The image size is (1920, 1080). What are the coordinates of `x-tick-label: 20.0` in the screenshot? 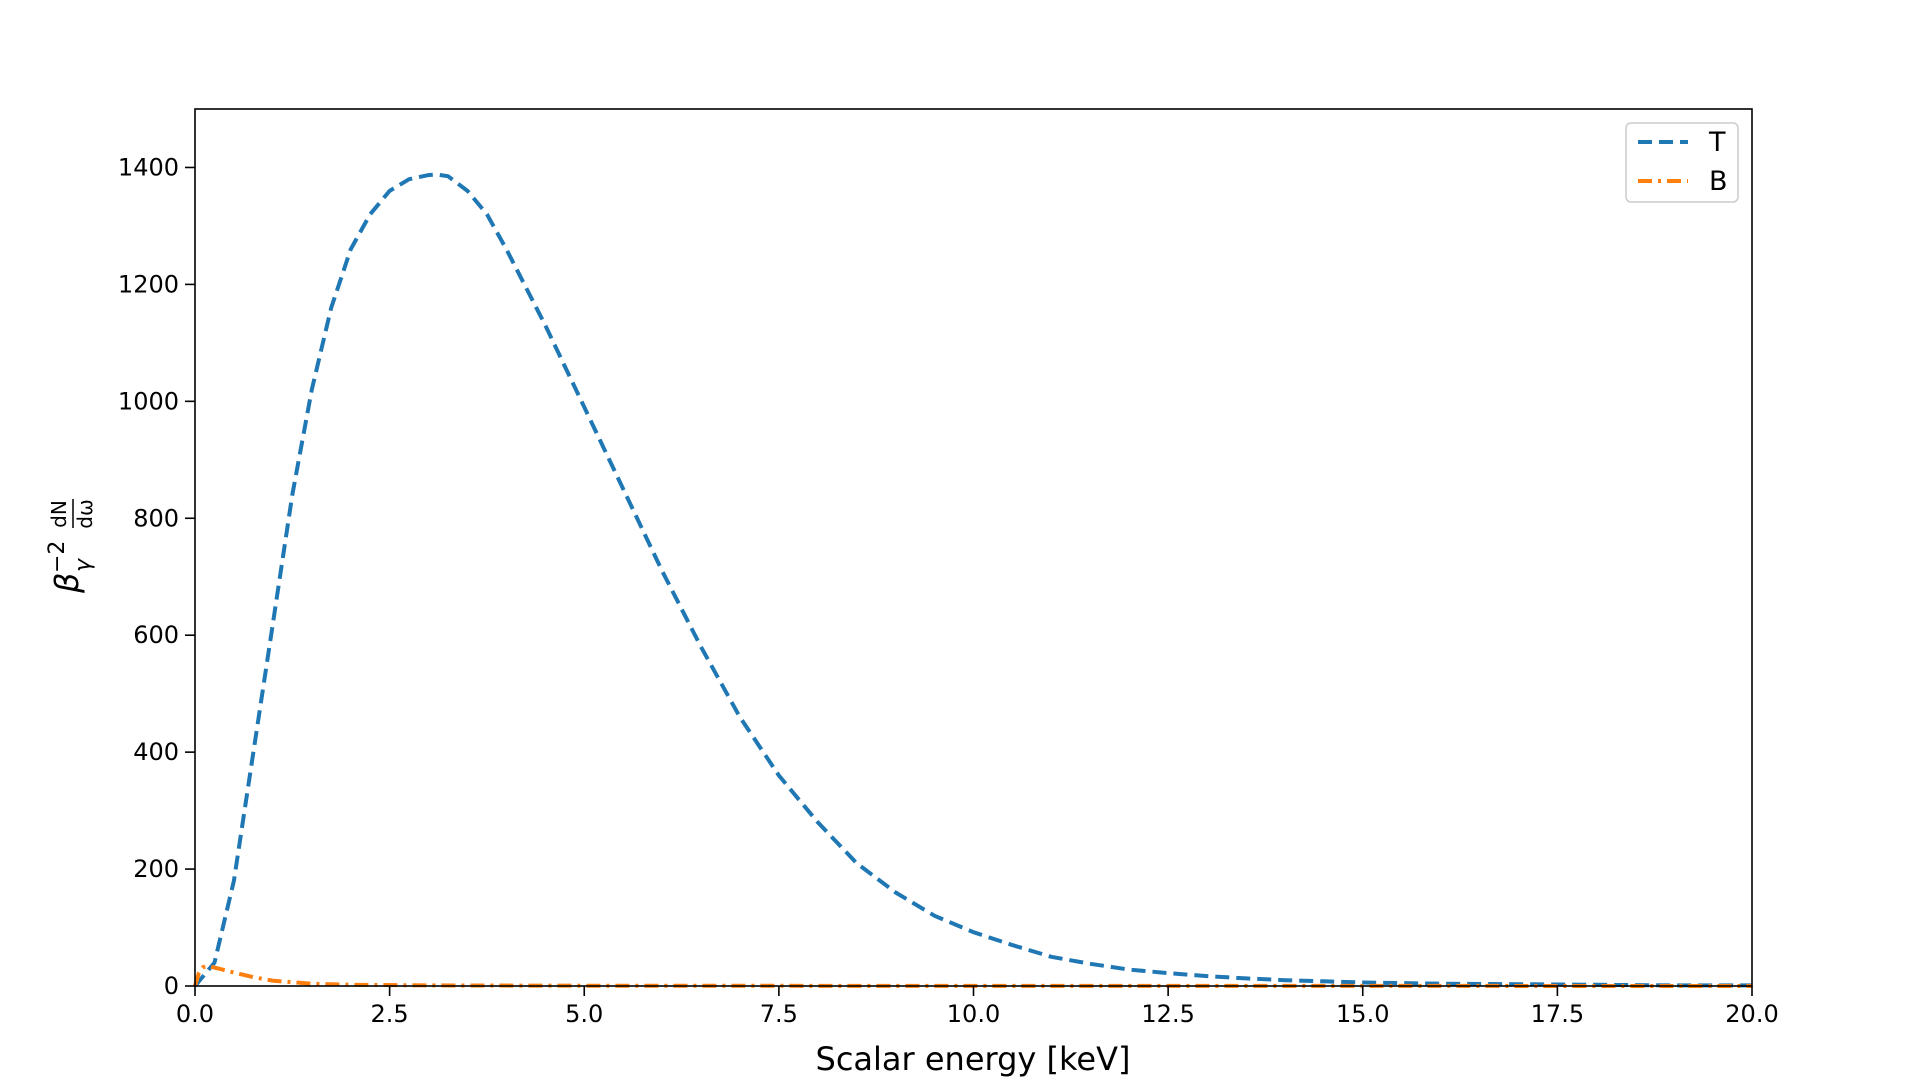 It's located at (1751, 1014).